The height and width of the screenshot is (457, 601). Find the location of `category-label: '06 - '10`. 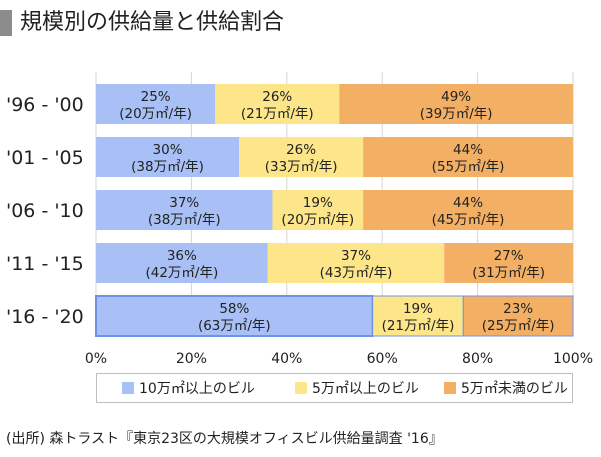

category-label: '06 - '10 is located at coordinates (45, 211).